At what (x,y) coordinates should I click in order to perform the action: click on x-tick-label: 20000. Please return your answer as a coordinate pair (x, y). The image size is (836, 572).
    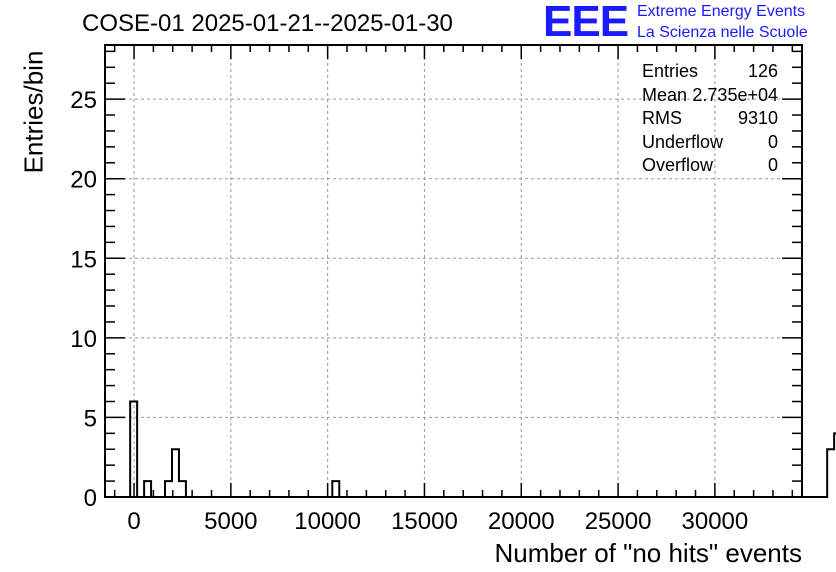
    Looking at the image, I should click on (521, 521).